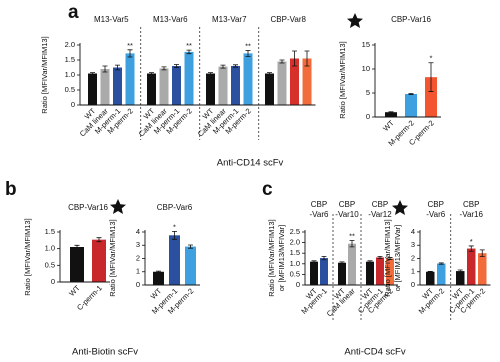 The width and height of the screenshot is (500, 362). Describe the element at coordinates (289, 19) in the screenshot. I see `group-title: CBP-Var8` at that location.